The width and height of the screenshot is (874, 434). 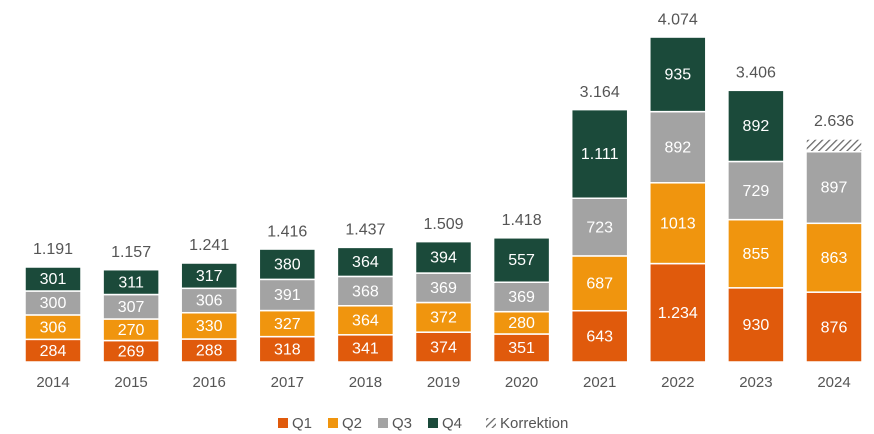 What do you see at coordinates (131, 330) in the screenshot?
I see `segment-label: 270` at bounding box center [131, 330].